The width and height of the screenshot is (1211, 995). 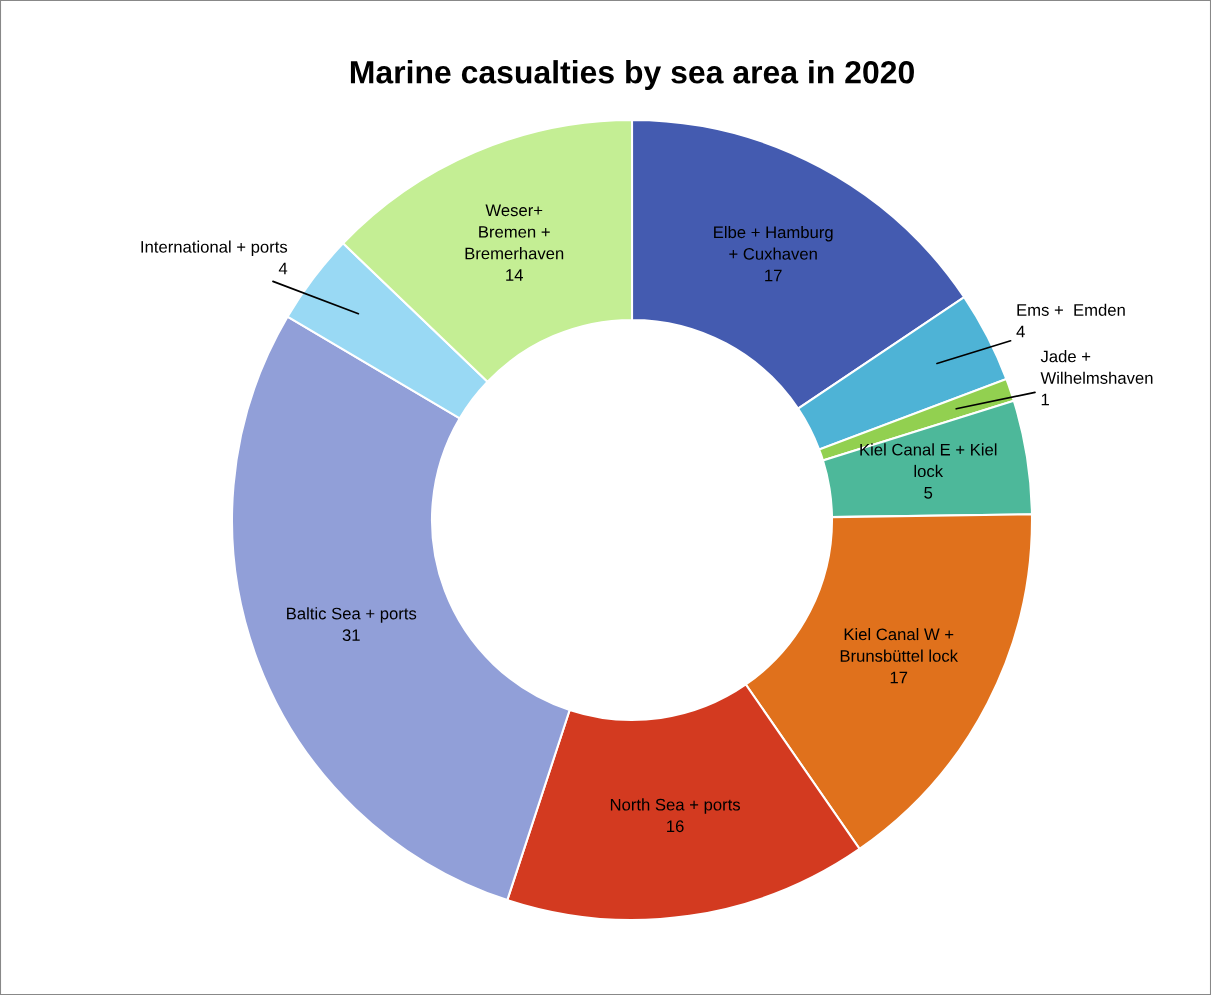 I want to click on slice-label: Kiel Canal E + Kiel lock, so click(x=928, y=460).